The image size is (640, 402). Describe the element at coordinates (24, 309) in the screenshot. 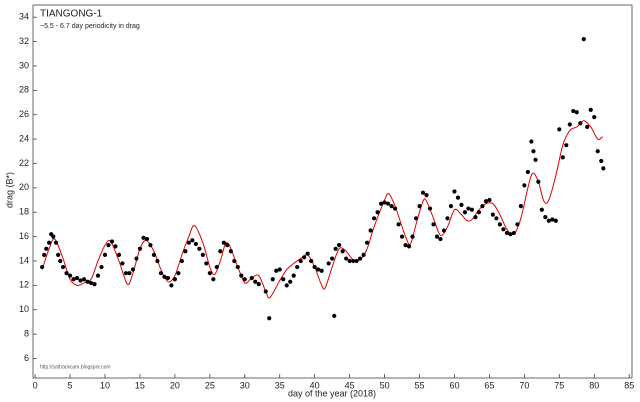

I see `y-tick-label: 10` at that location.